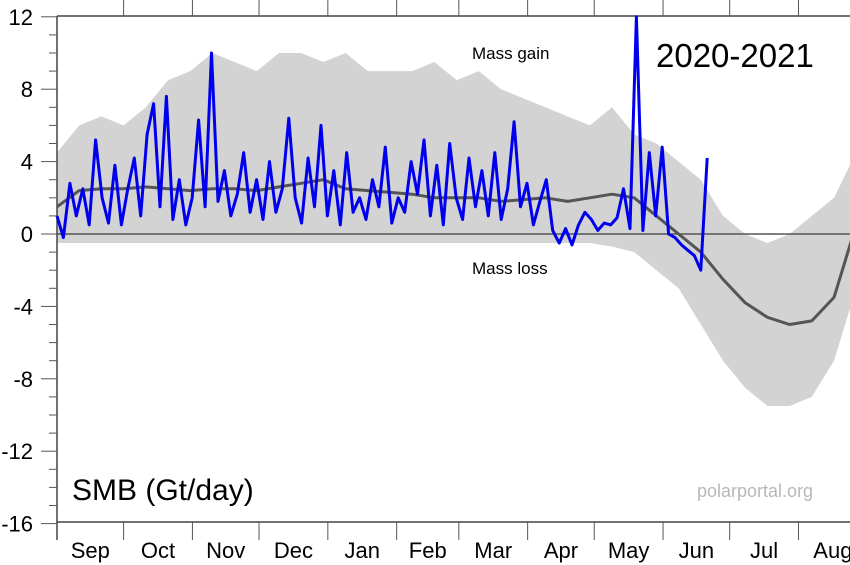 The height and width of the screenshot is (565, 850). Describe the element at coordinates (27, 162) in the screenshot. I see `y-tick-label: 4` at that location.